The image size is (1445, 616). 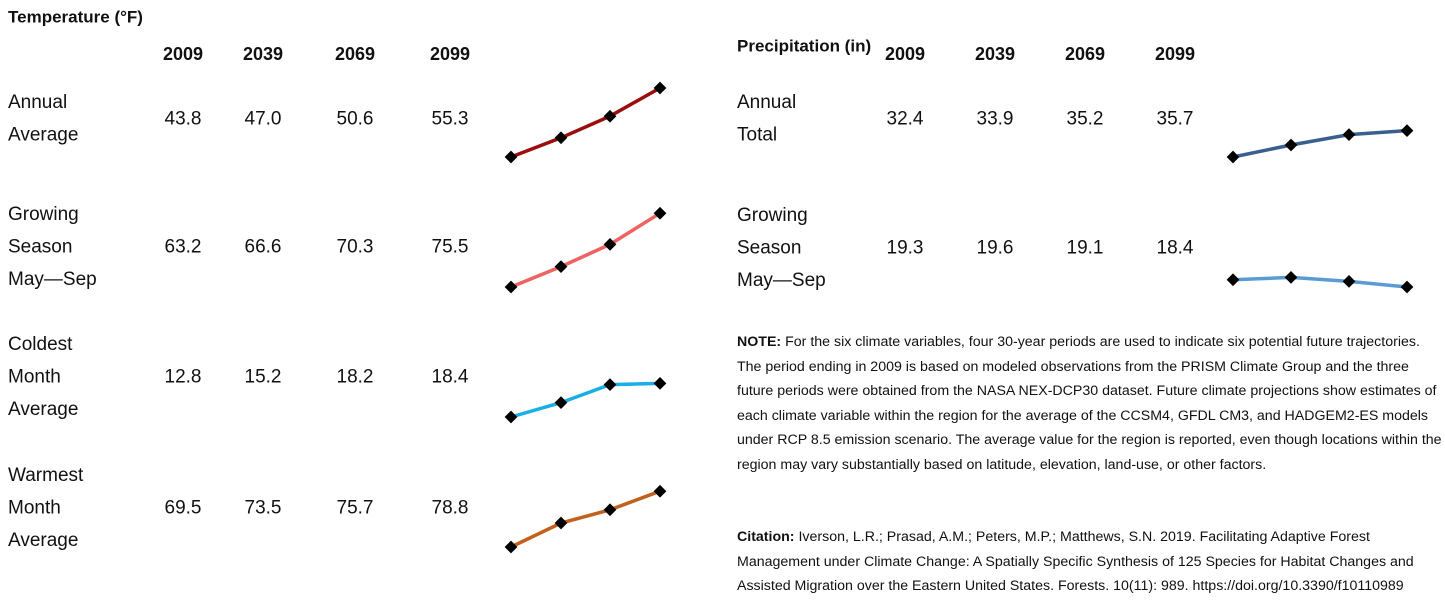 I want to click on value: 19.3, so click(x=905, y=248).